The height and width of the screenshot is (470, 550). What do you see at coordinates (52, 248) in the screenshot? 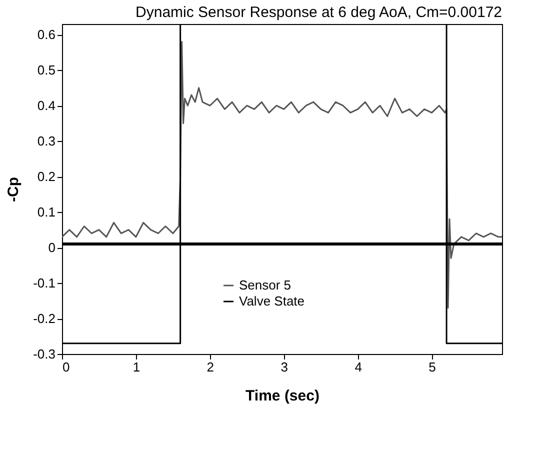
I see `y-tick-label: 0` at bounding box center [52, 248].